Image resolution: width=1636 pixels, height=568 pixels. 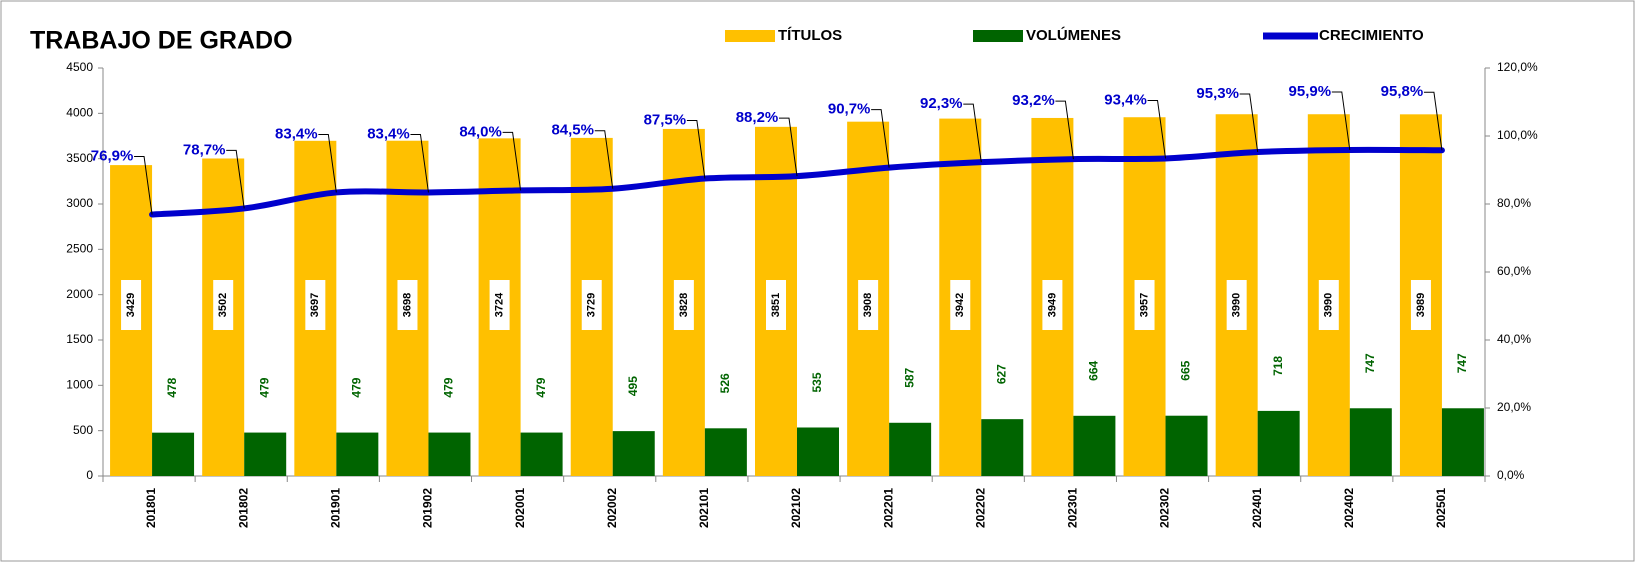 What do you see at coordinates (1001, 374) in the screenshot?
I see `data-label: 627` at bounding box center [1001, 374].